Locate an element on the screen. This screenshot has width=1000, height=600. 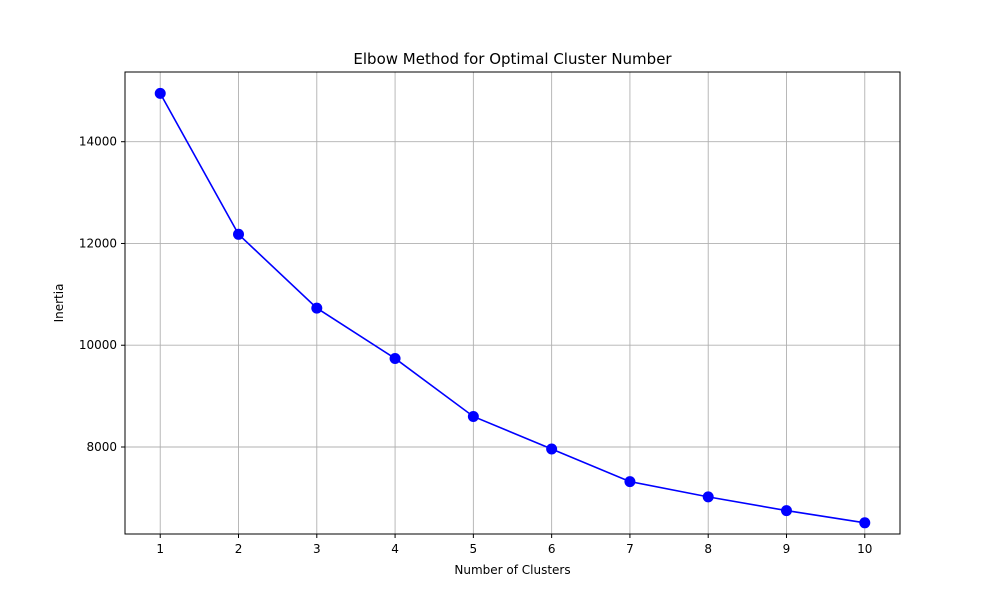
x-tick-label: 2 is located at coordinates (239, 549).